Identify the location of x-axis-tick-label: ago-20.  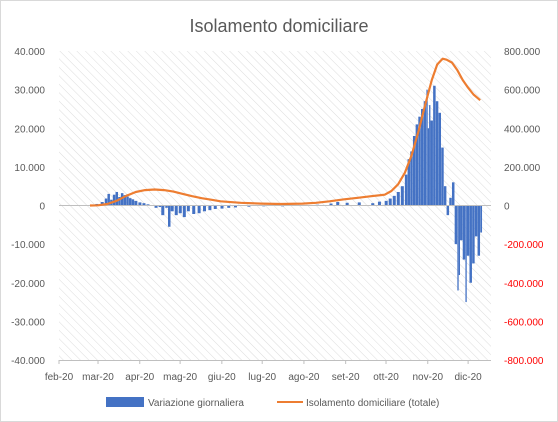
(304, 377).